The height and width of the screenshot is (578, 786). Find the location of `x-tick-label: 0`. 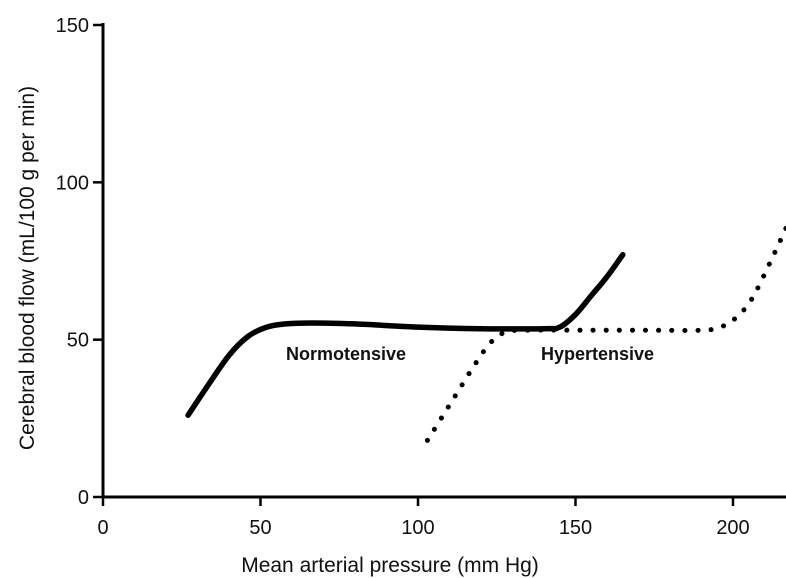

x-tick-label: 0 is located at coordinates (102, 528).